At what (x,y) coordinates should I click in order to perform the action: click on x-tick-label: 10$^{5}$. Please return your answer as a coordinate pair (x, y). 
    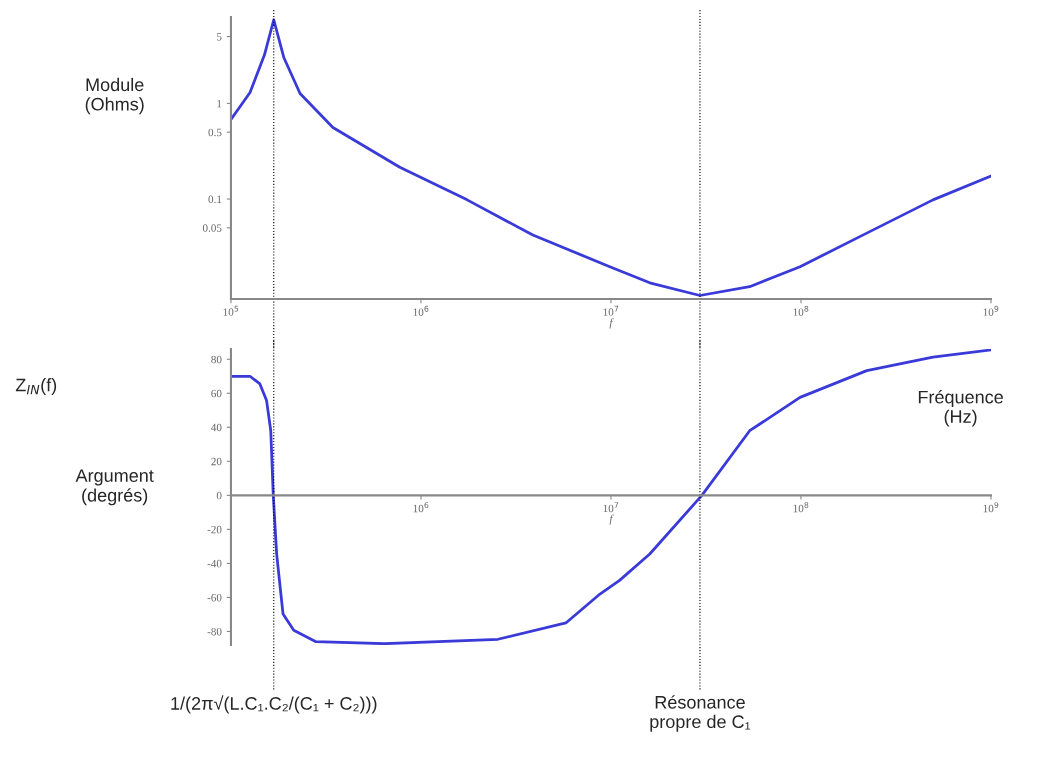
    Looking at the image, I should click on (231, 310).